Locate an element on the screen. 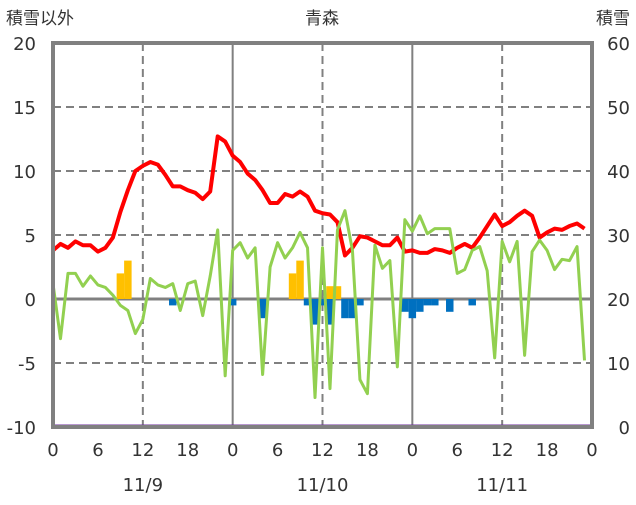  right-axis-title: 積雪 is located at coordinates (613, 19).